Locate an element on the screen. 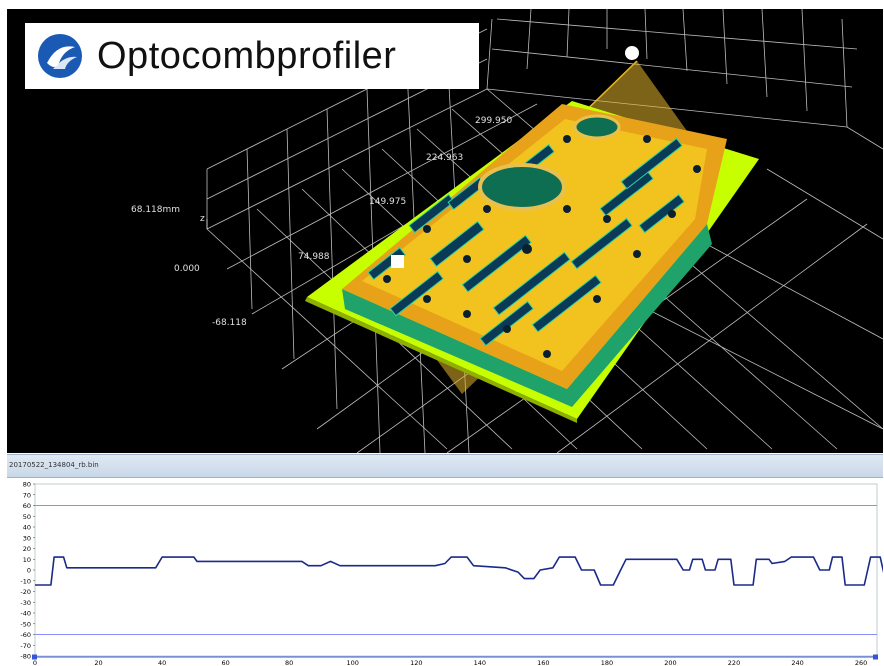  y-tick-label: 70 is located at coordinates (27, 495).